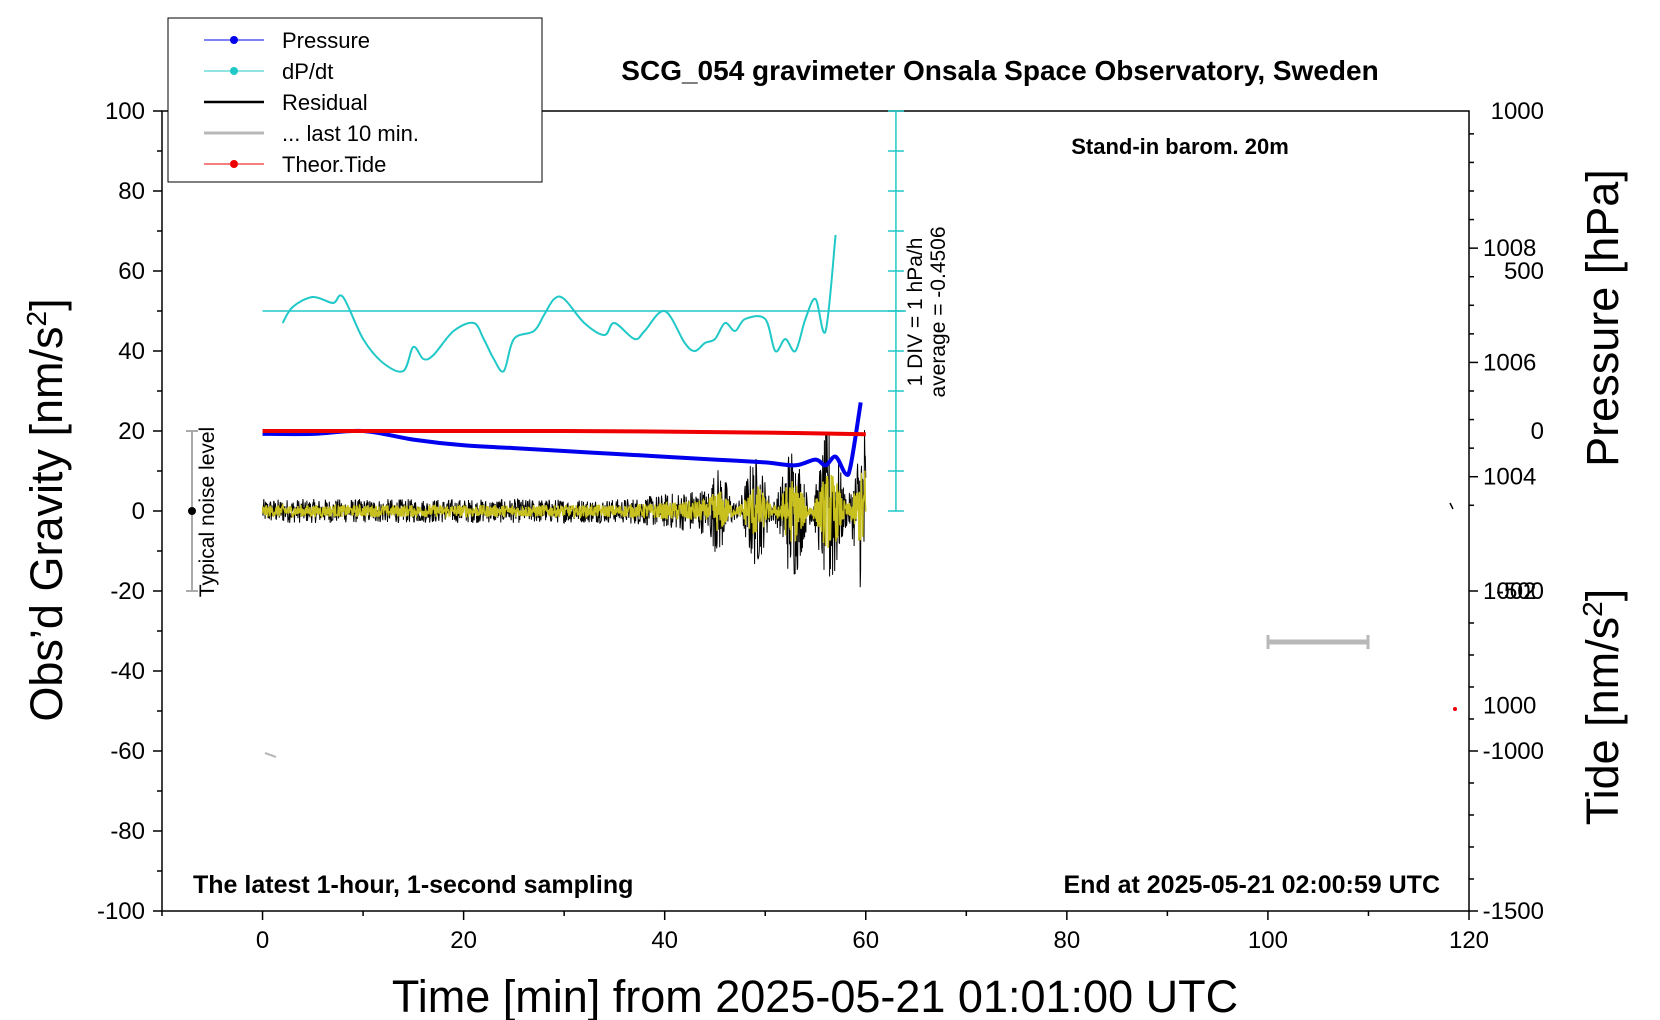  What do you see at coordinates (1455, 709) in the screenshot?
I see `red-end-dot` at bounding box center [1455, 709].